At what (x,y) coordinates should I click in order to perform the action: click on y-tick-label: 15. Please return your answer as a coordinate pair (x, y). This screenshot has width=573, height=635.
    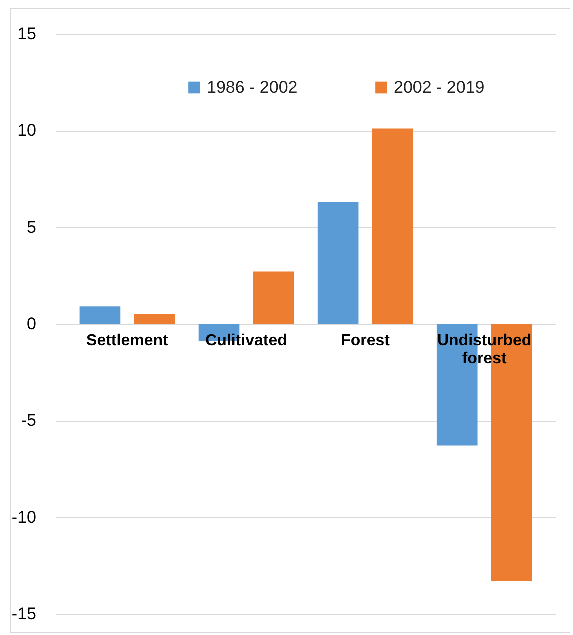
    Looking at the image, I should click on (27, 34).